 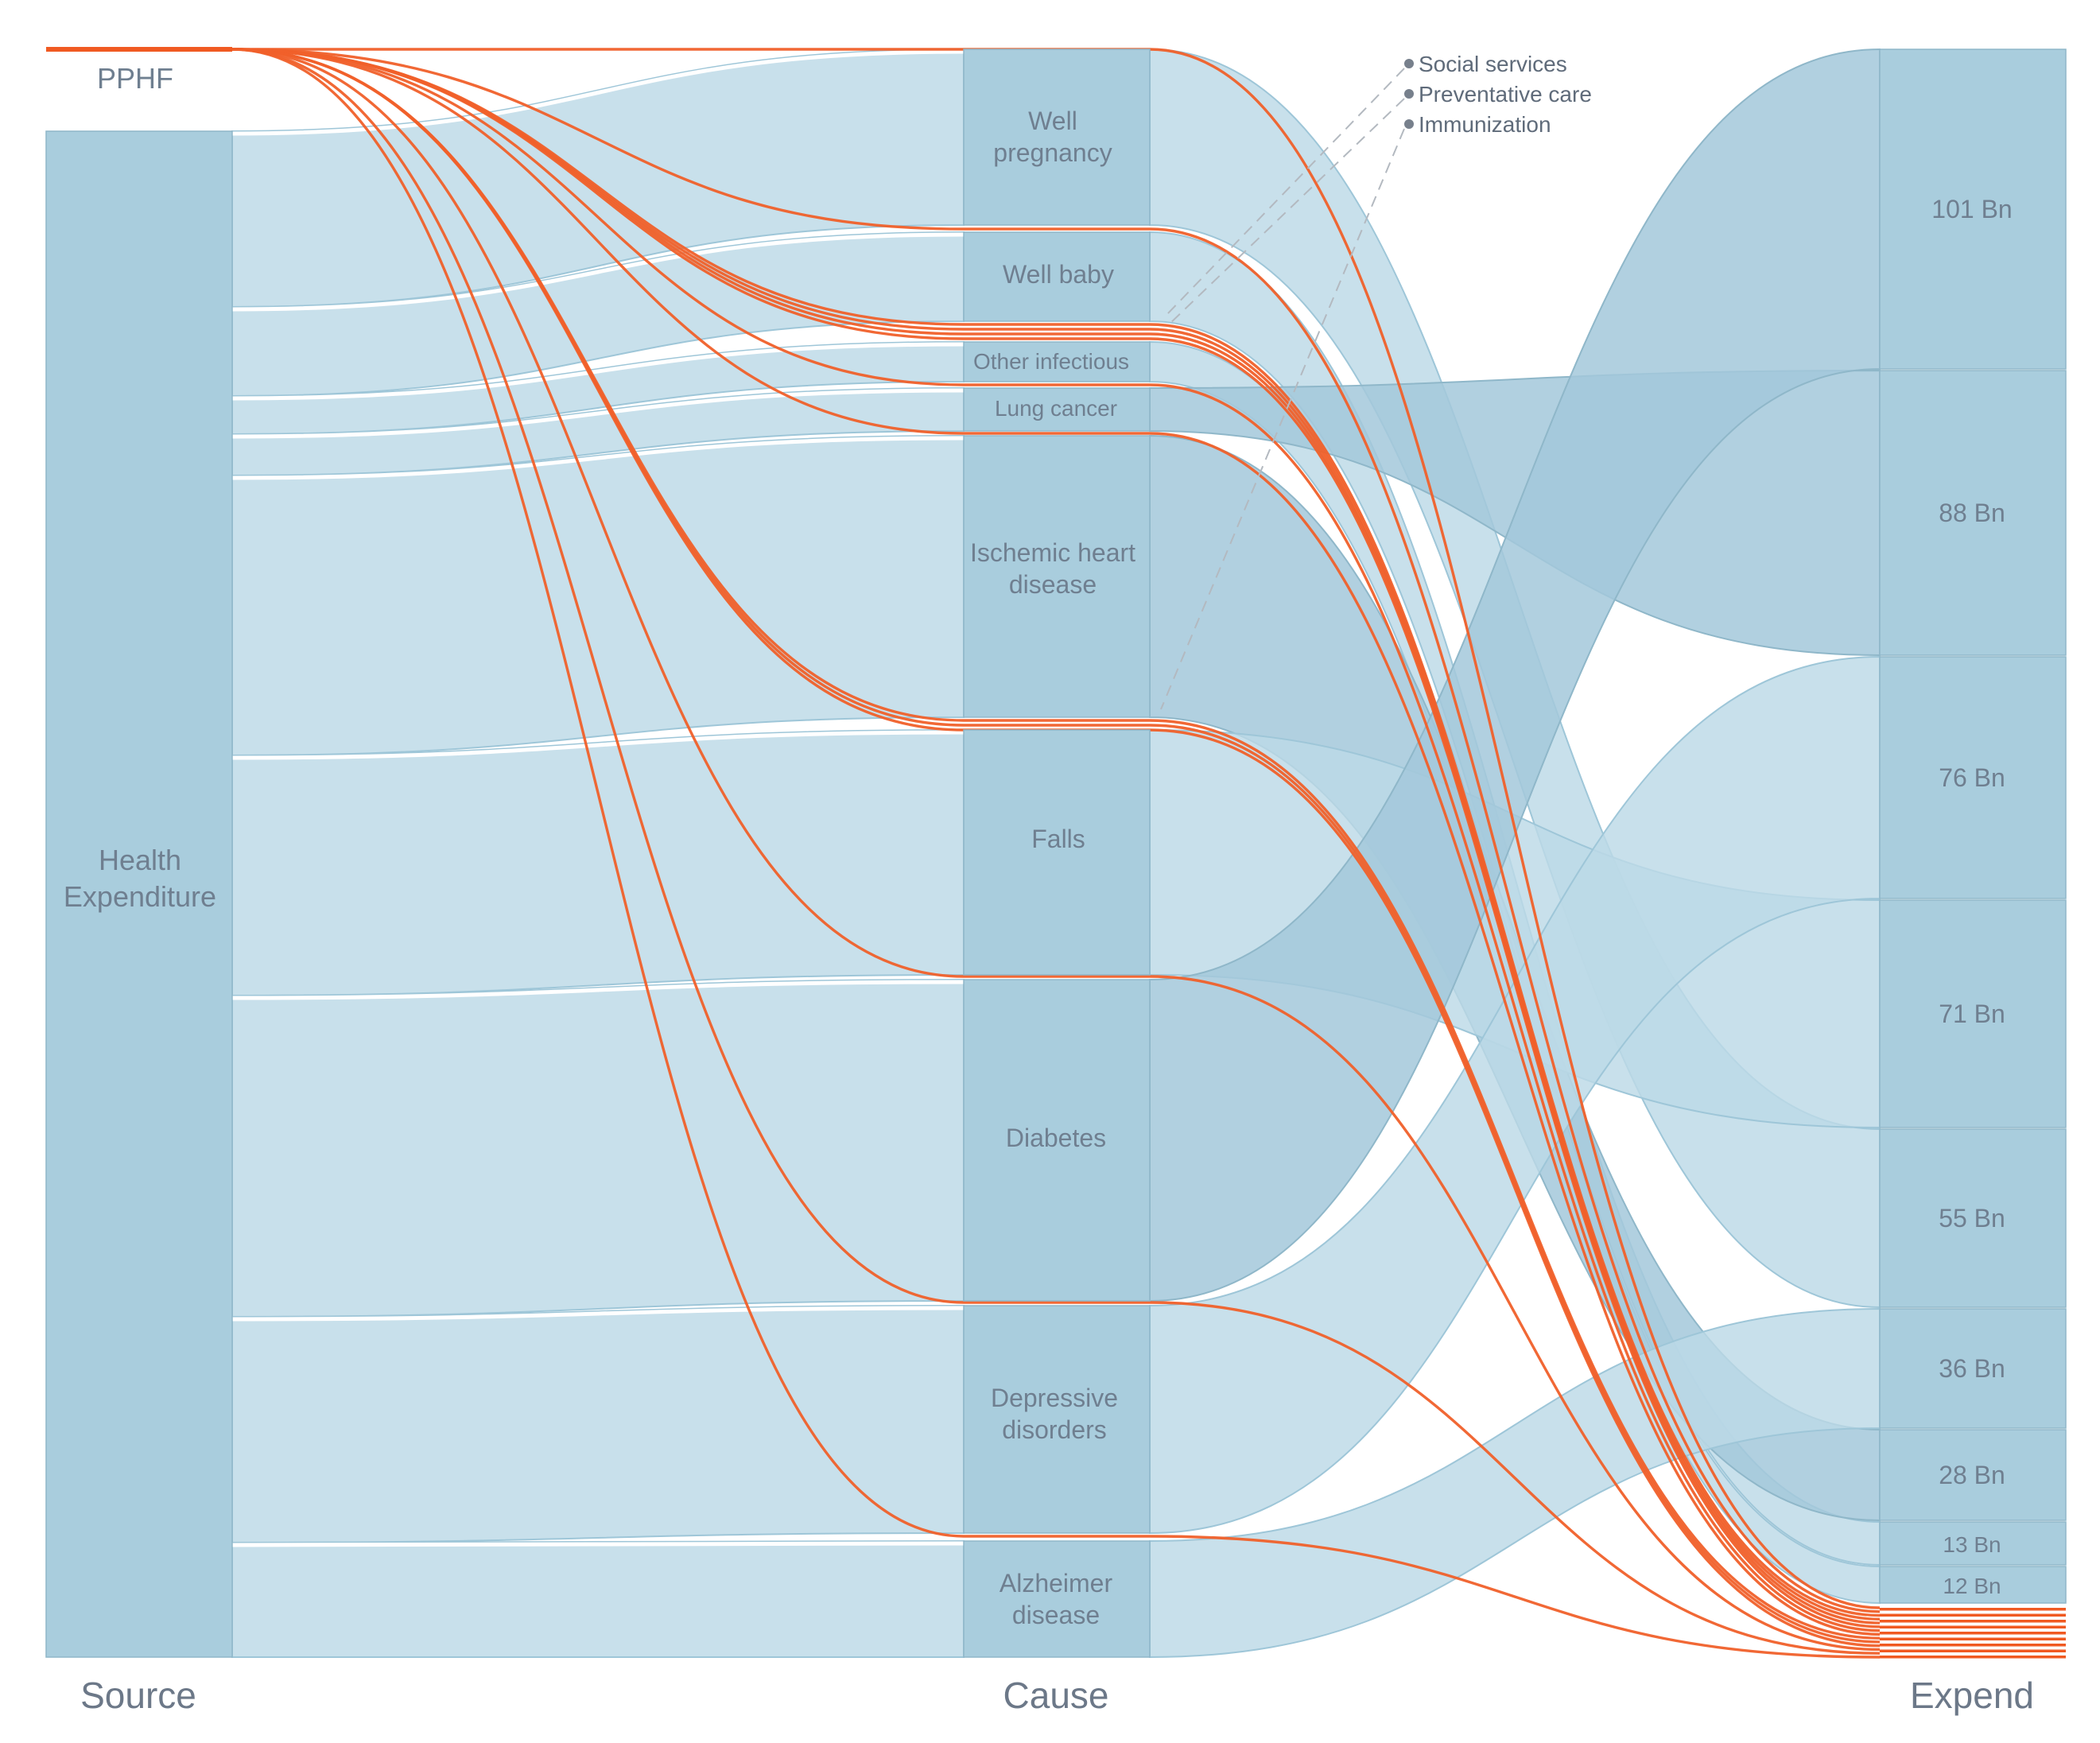 I want to click on flow-band-health-depressive, so click(x=598, y=1424).